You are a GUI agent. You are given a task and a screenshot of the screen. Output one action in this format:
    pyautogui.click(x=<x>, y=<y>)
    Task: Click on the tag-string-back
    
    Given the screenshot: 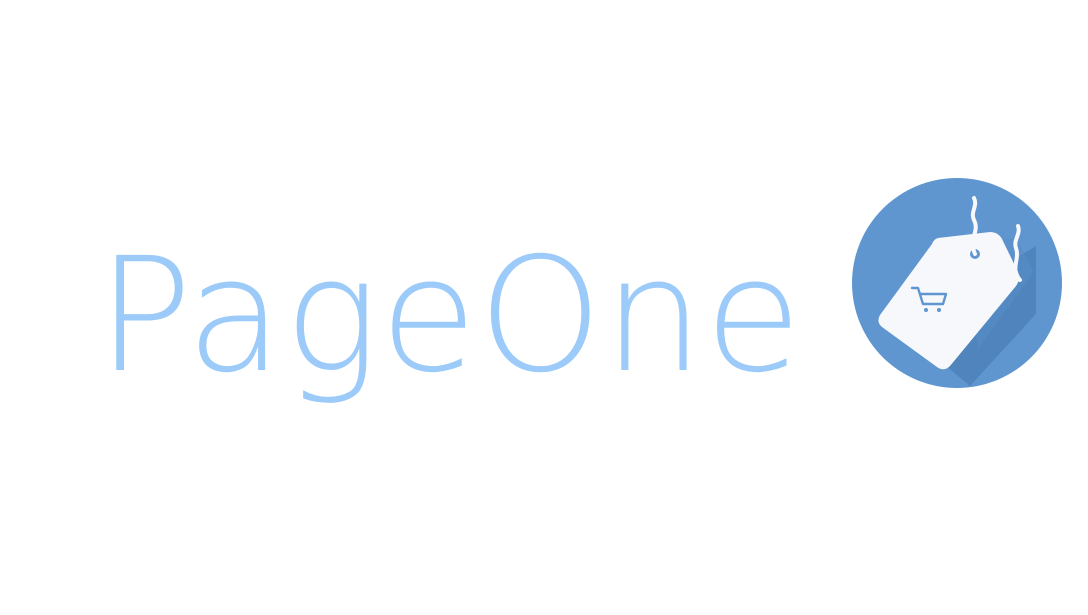 What is the action you would take?
    pyautogui.click(x=1017, y=253)
    